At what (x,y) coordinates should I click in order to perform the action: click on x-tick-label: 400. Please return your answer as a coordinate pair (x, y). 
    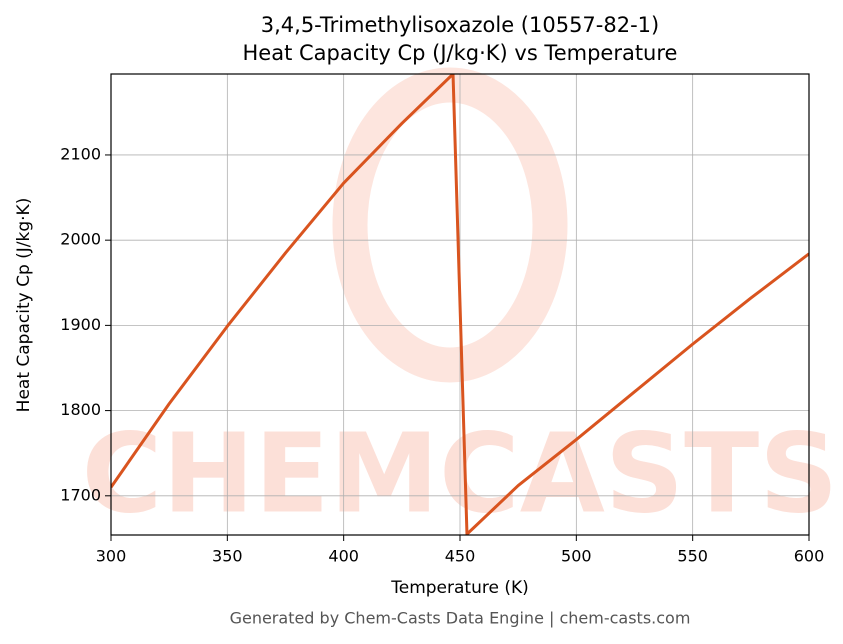
    Looking at the image, I should click on (343, 556).